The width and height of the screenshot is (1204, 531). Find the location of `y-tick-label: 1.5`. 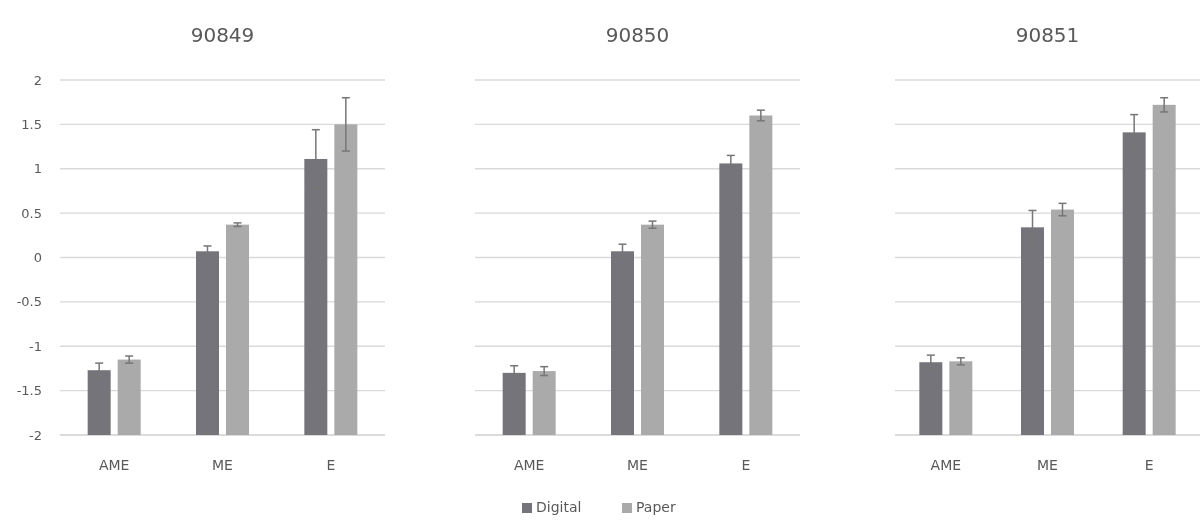

y-tick-label: 1.5 is located at coordinates (31, 124).